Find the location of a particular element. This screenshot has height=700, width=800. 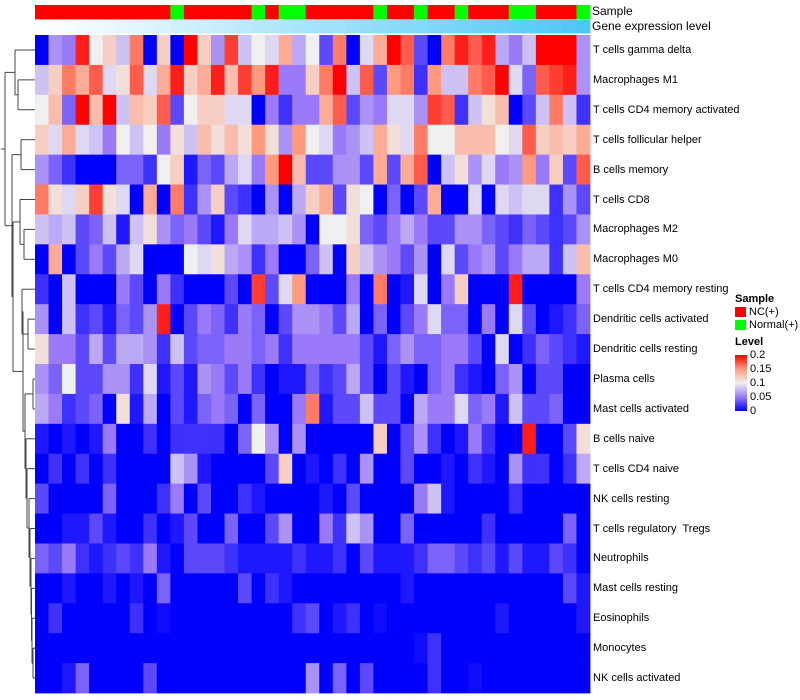

row-label: T cells regulatory Tregs is located at coordinates (652, 528).